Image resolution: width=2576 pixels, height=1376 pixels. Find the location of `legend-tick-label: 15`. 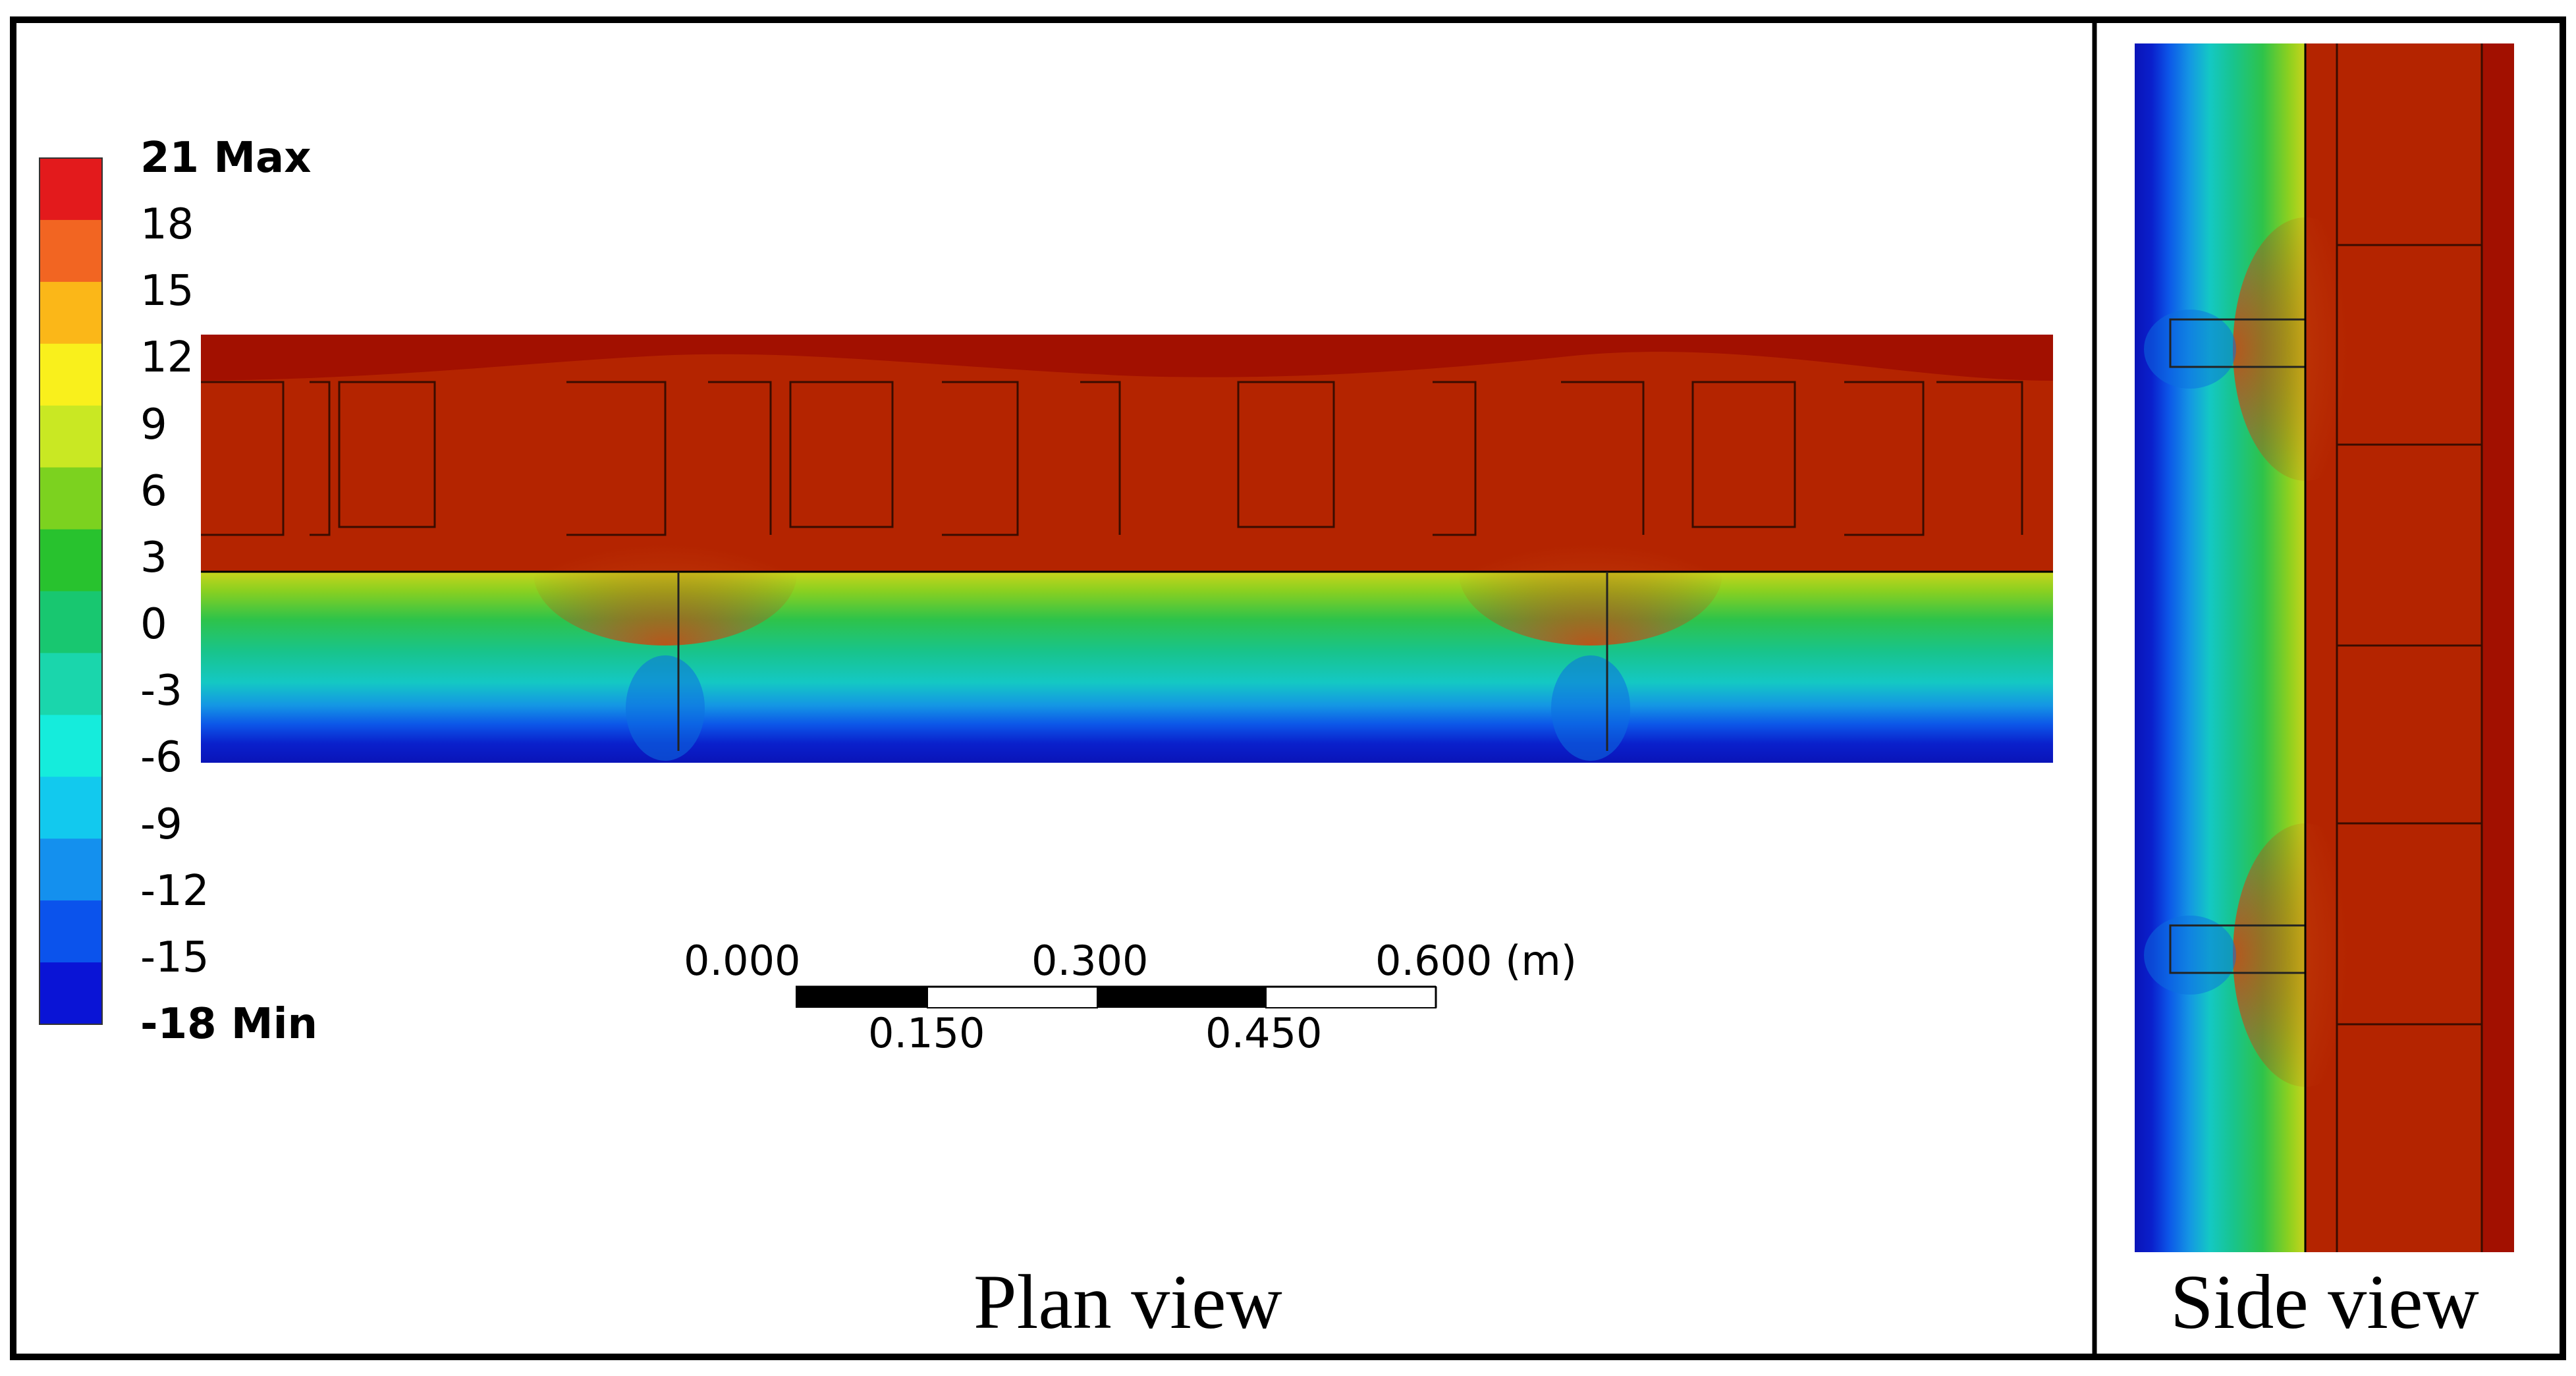

legend-tick-label: 15 is located at coordinates (167, 291).